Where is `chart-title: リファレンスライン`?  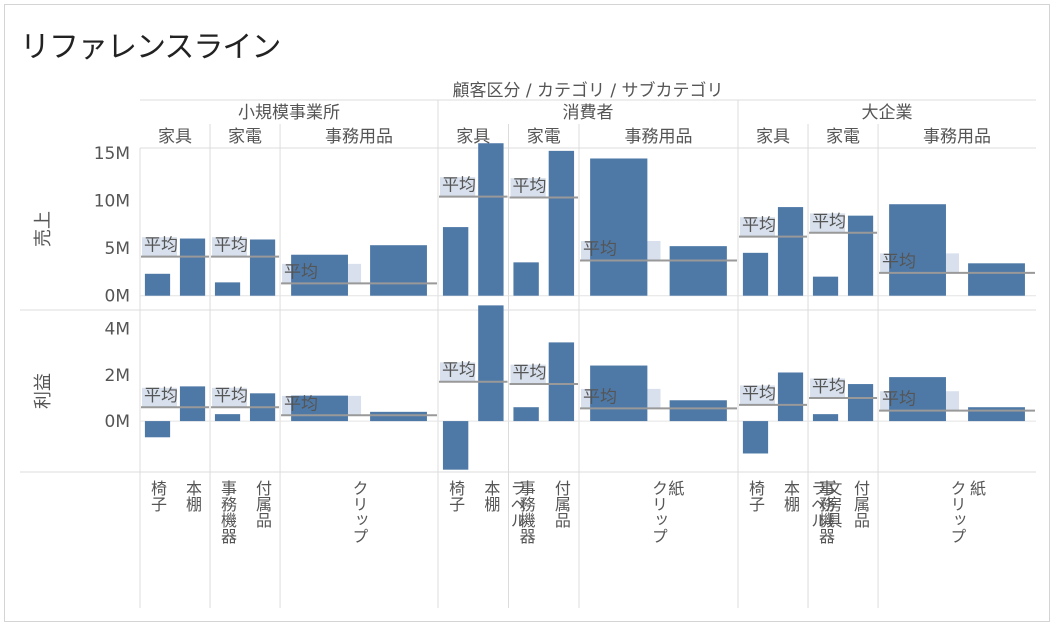
chart-title: リファレンスライン is located at coordinates (150, 47).